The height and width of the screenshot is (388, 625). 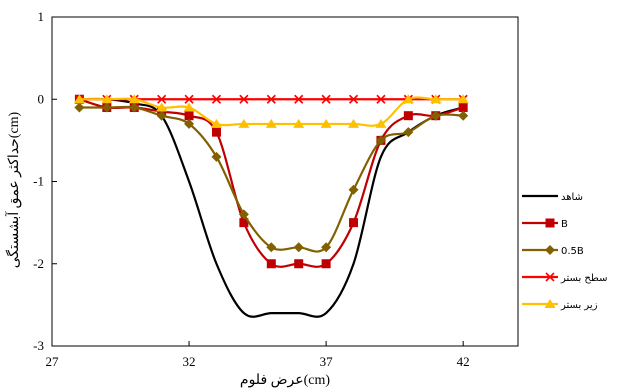 I want to click on legend-item: B, so click(x=545, y=224).